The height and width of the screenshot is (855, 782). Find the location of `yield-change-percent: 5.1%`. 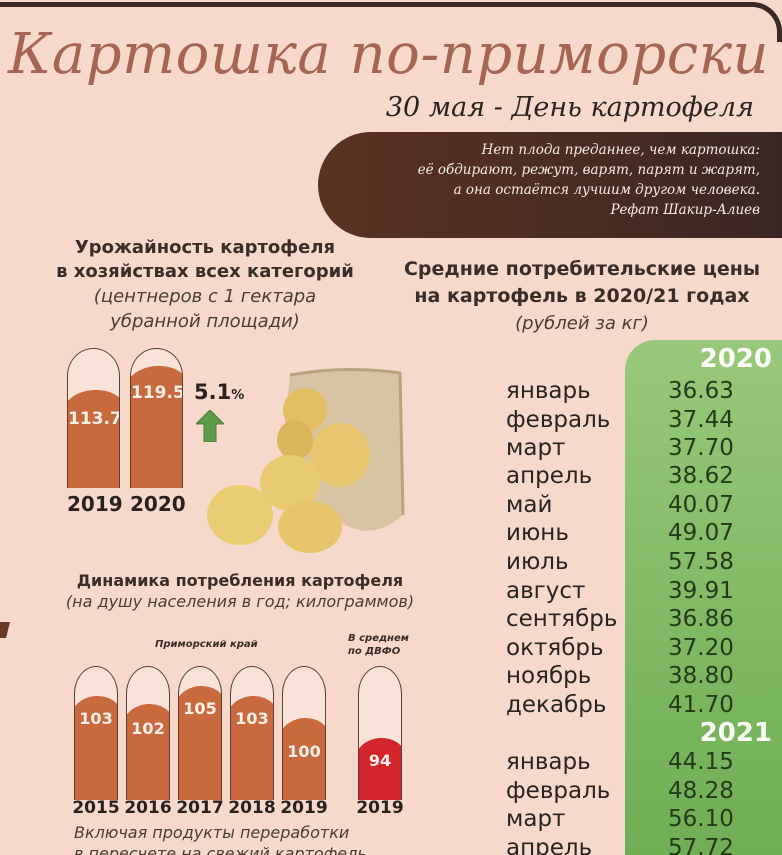

yield-change-percent: 5.1% is located at coordinates (219, 392).